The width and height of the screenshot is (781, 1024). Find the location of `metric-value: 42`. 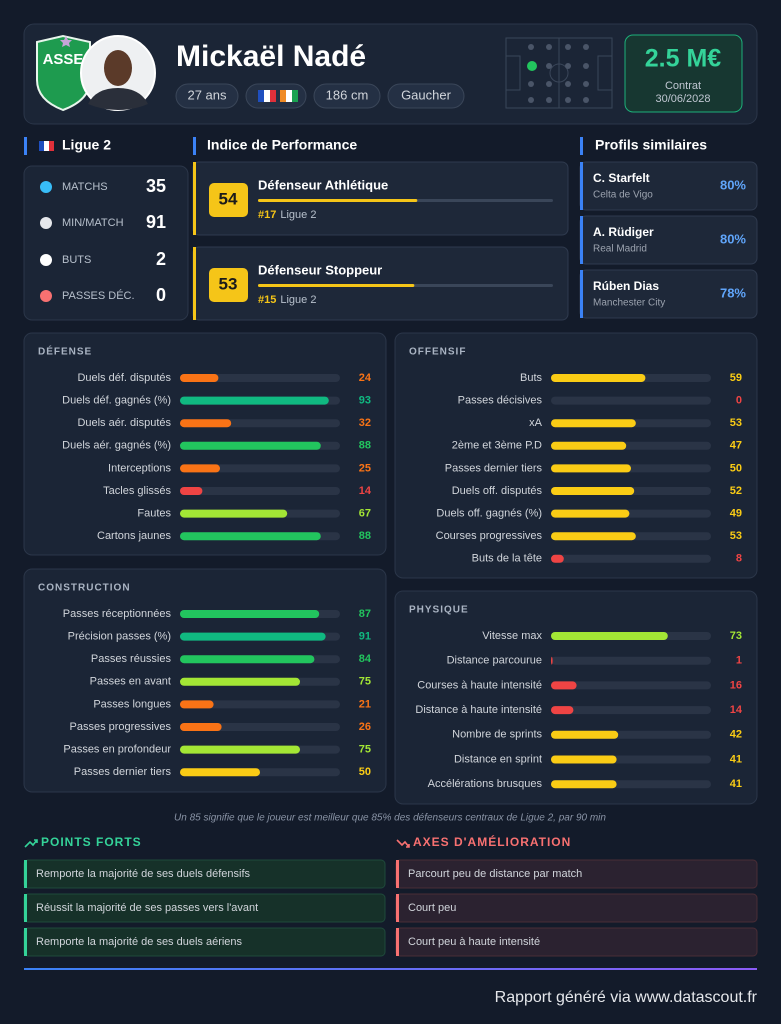

metric-value: 42 is located at coordinates (736, 735).